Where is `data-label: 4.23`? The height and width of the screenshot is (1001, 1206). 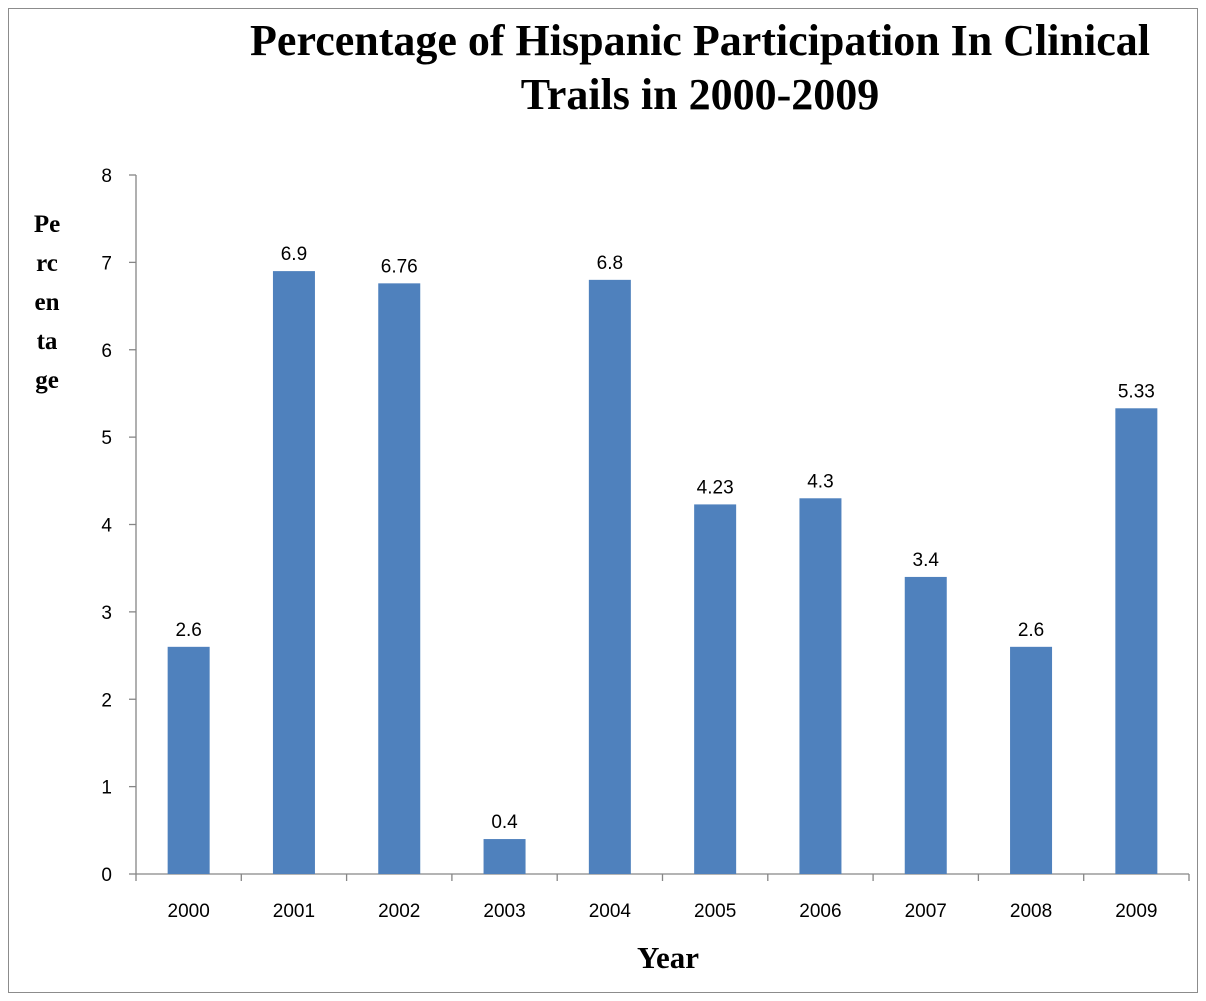 data-label: 4.23 is located at coordinates (715, 487).